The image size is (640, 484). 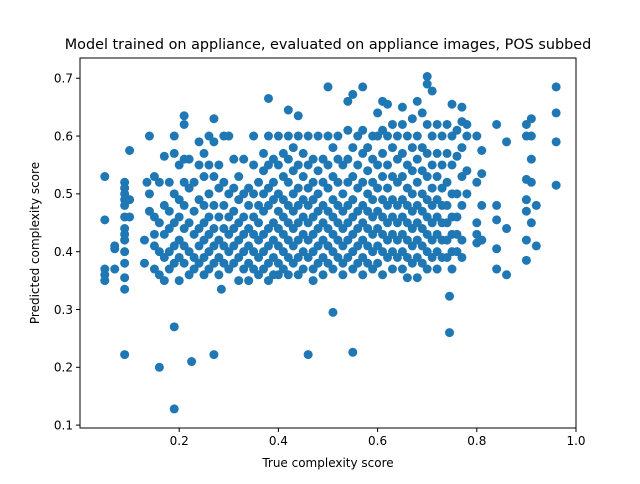 What do you see at coordinates (63, 310) in the screenshot?
I see `y-tick-label: 0.3` at bounding box center [63, 310].